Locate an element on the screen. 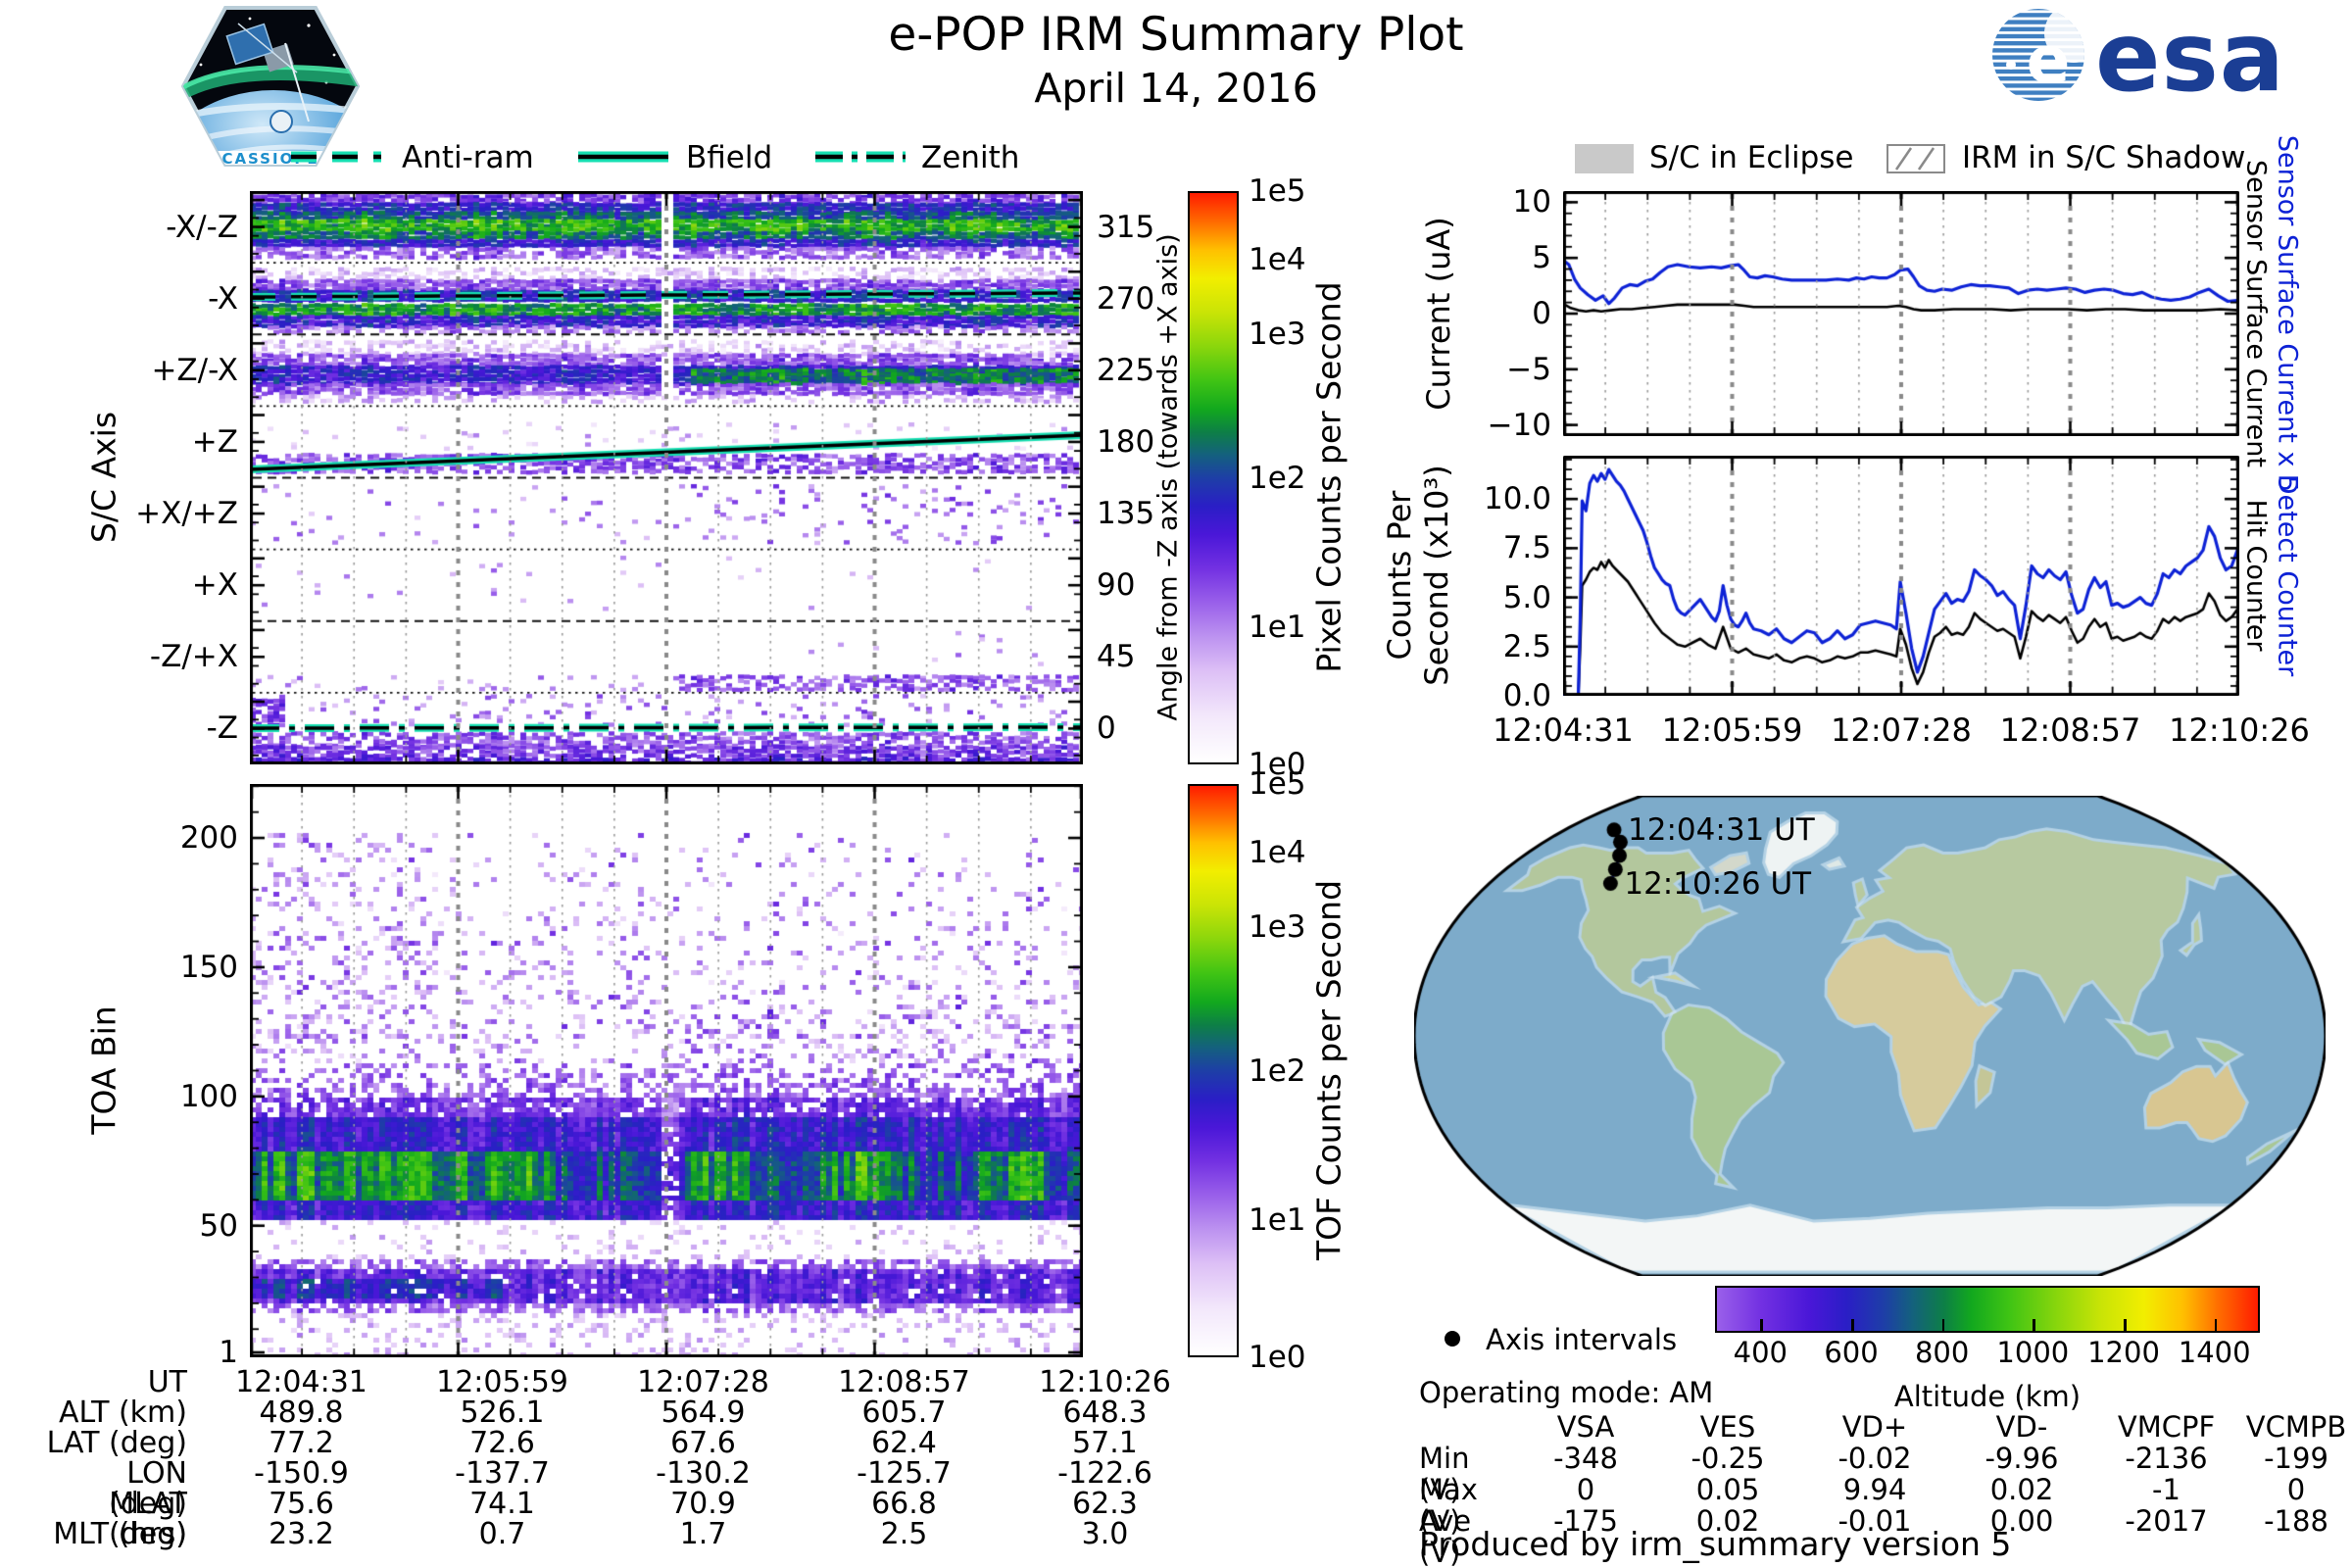  ephemeris-value: 67.6 is located at coordinates (703, 1443).